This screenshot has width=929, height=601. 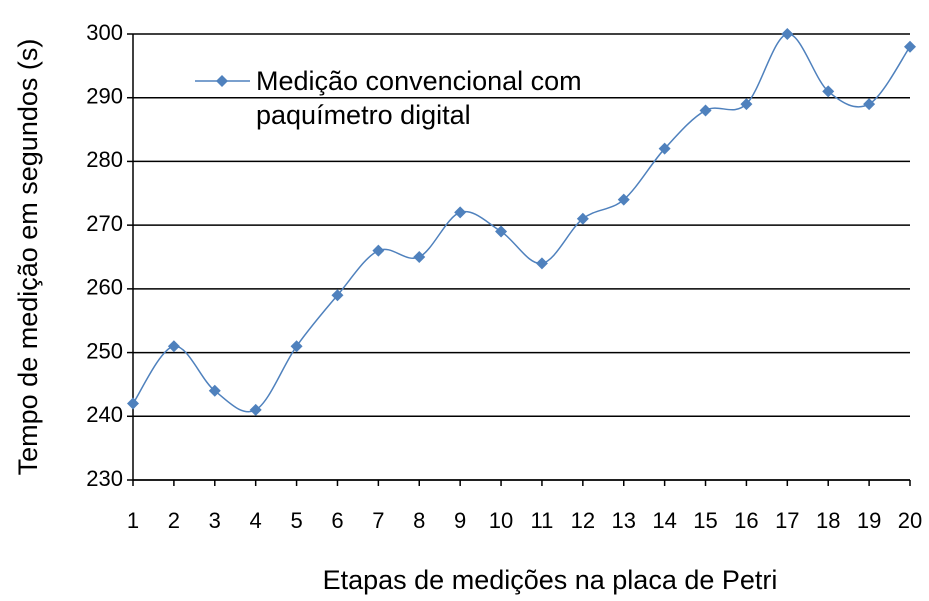 I want to click on x-tick-label: 17, so click(x=787, y=520).